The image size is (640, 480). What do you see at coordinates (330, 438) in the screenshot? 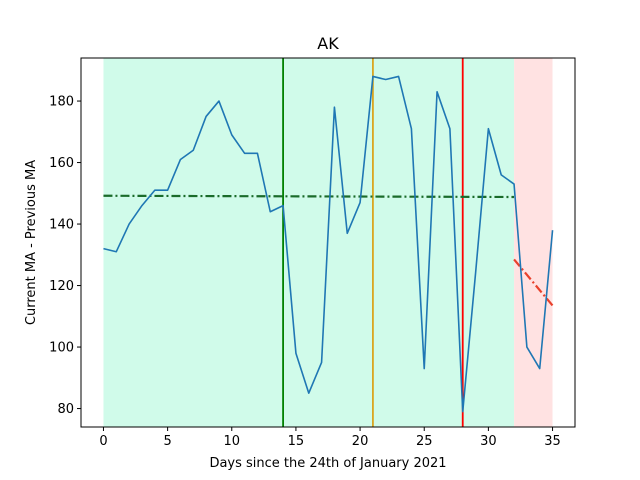
I see `x-axis-ticks: 0 5 10 15 20 25 30 35` at bounding box center [330, 438].